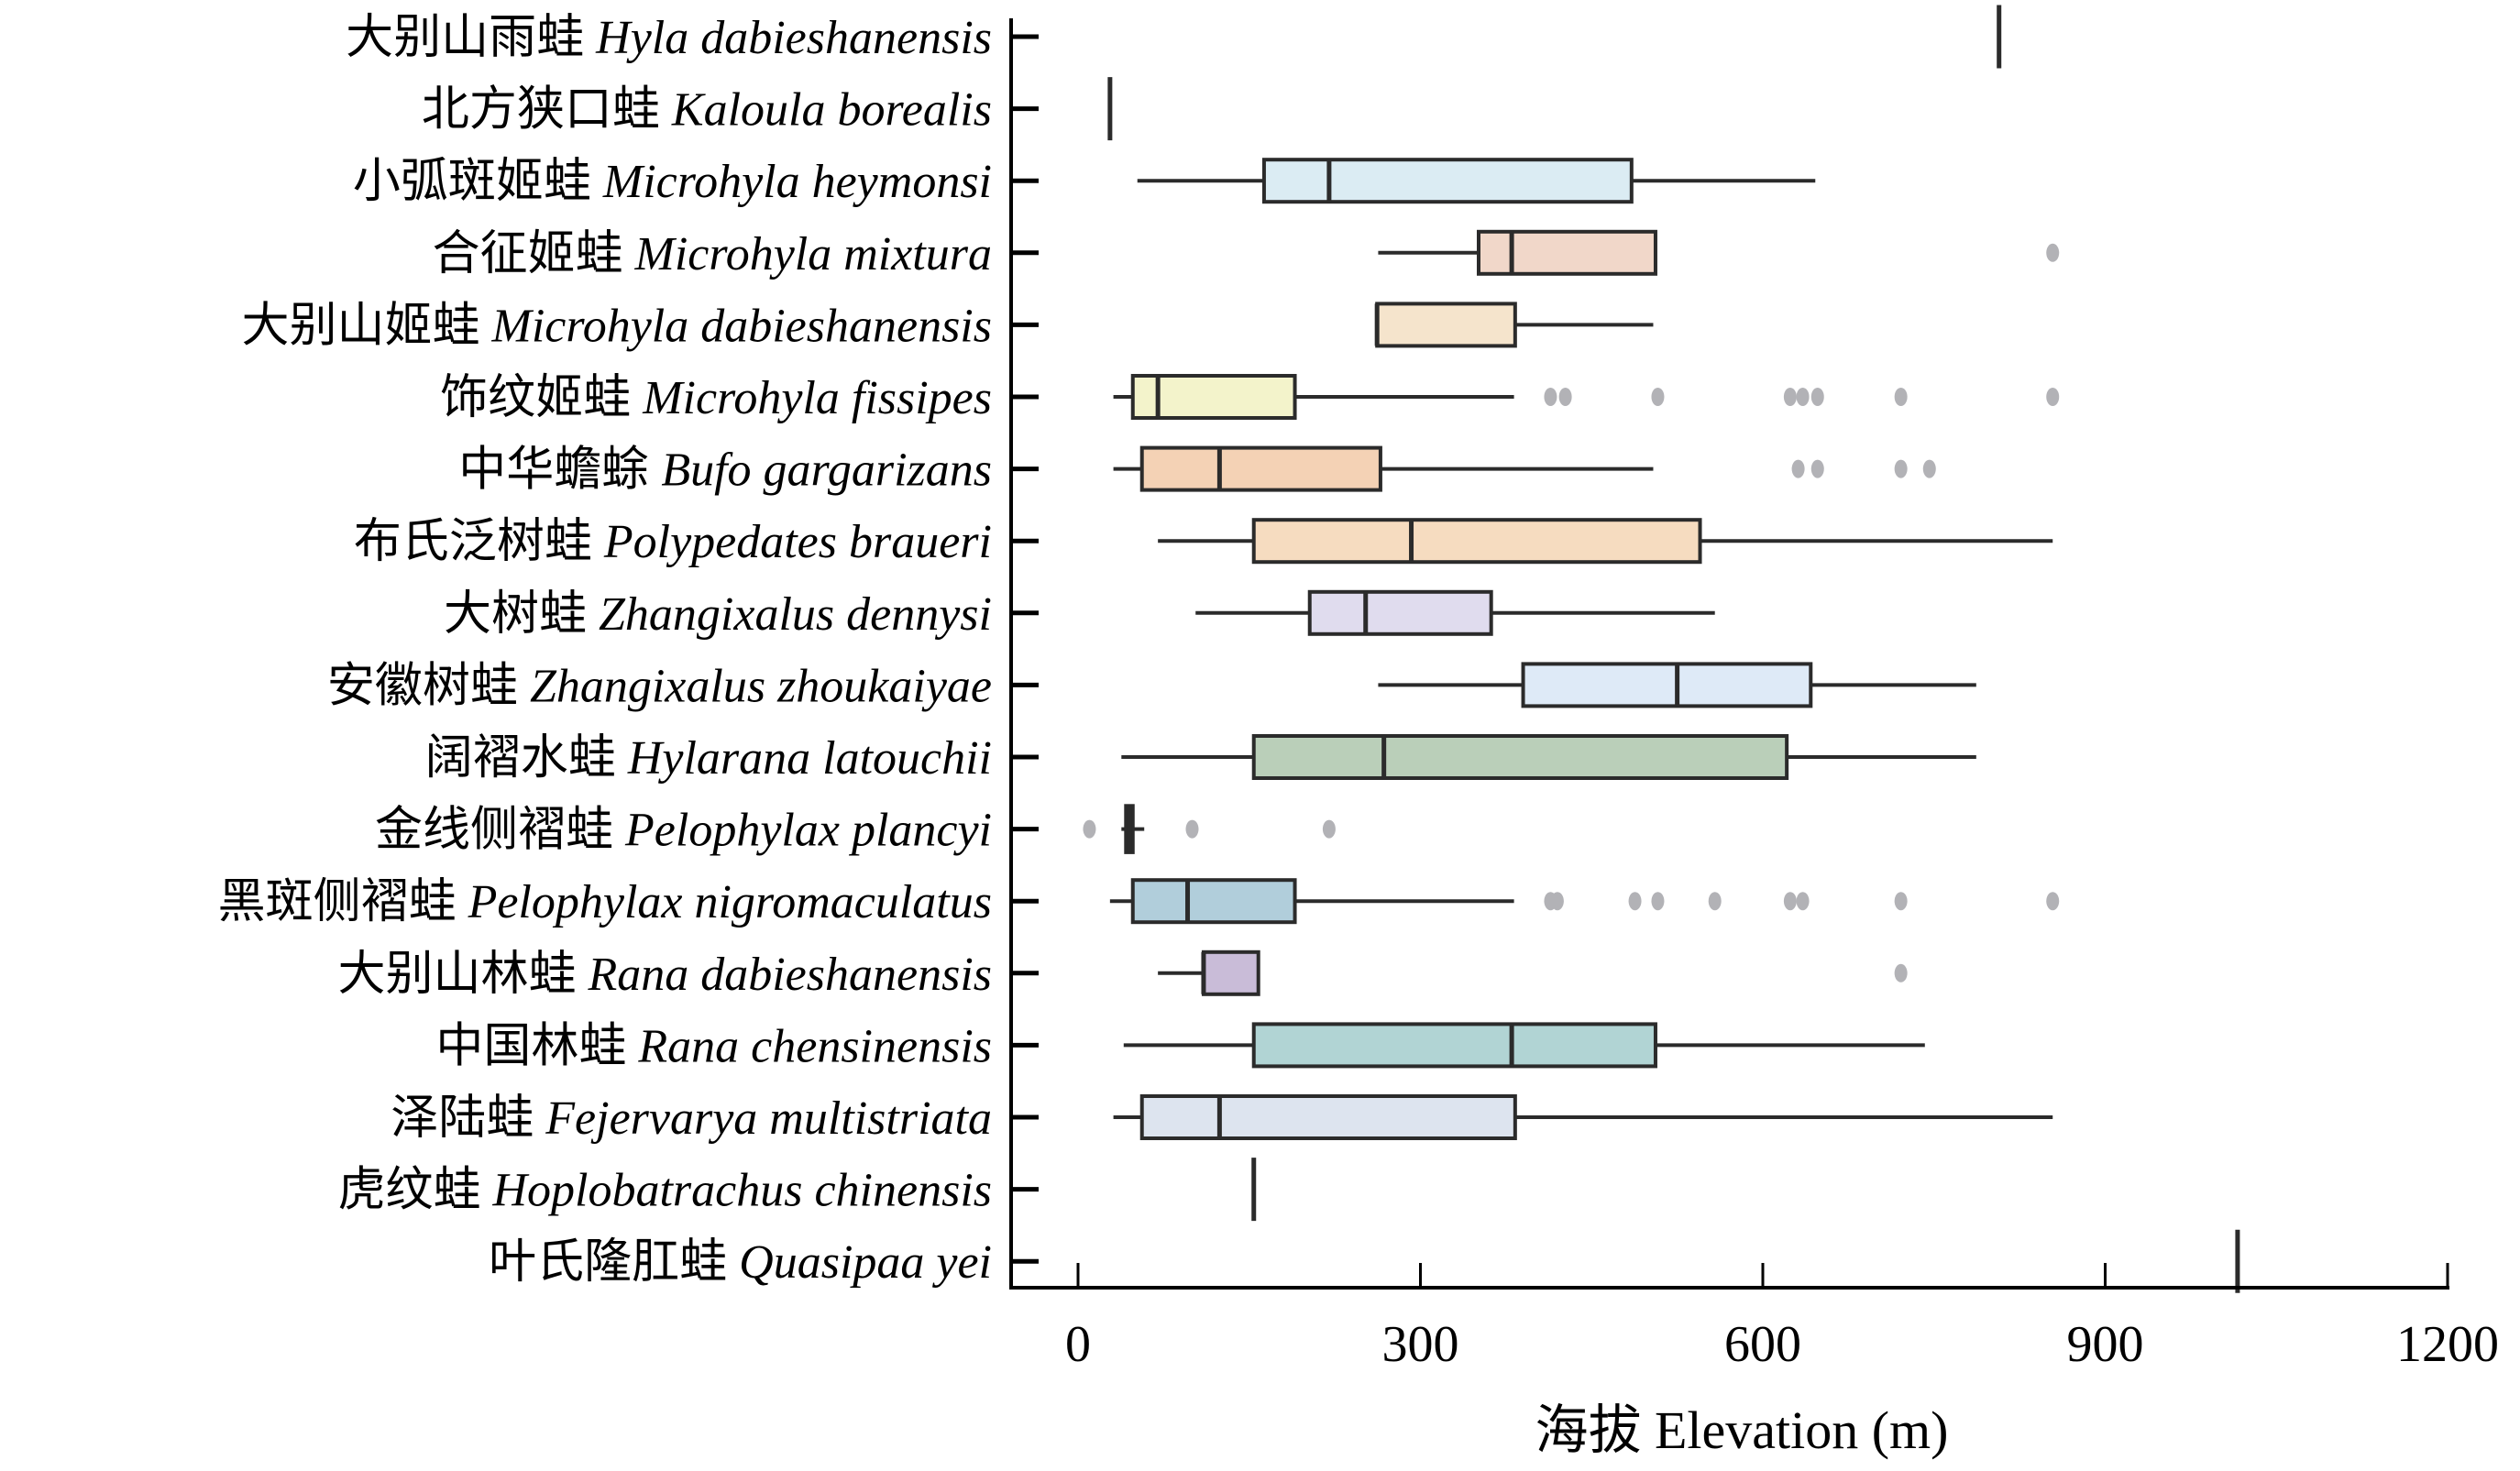  Describe the element at coordinates (730, 902) in the screenshot. I see `species-latin-name: Pelophylax nigromaculatus` at that location.